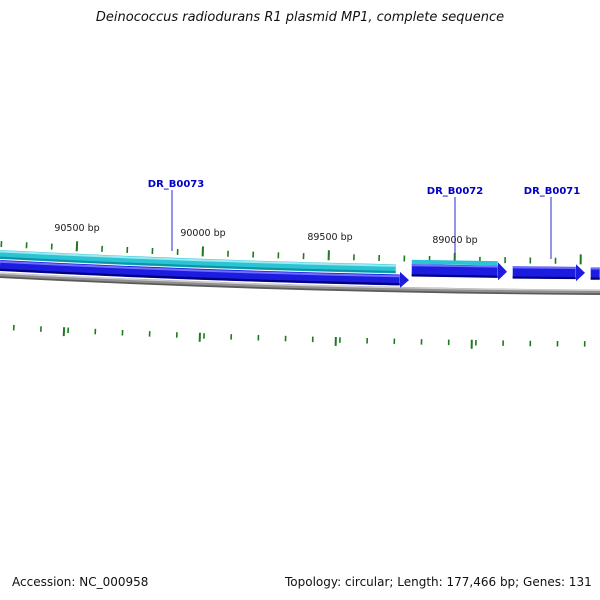 The width and height of the screenshot is (600, 600). Describe the element at coordinates (76, 228) in the screenshot. I see `ruler-label-90500: 90500 bp` at that location.